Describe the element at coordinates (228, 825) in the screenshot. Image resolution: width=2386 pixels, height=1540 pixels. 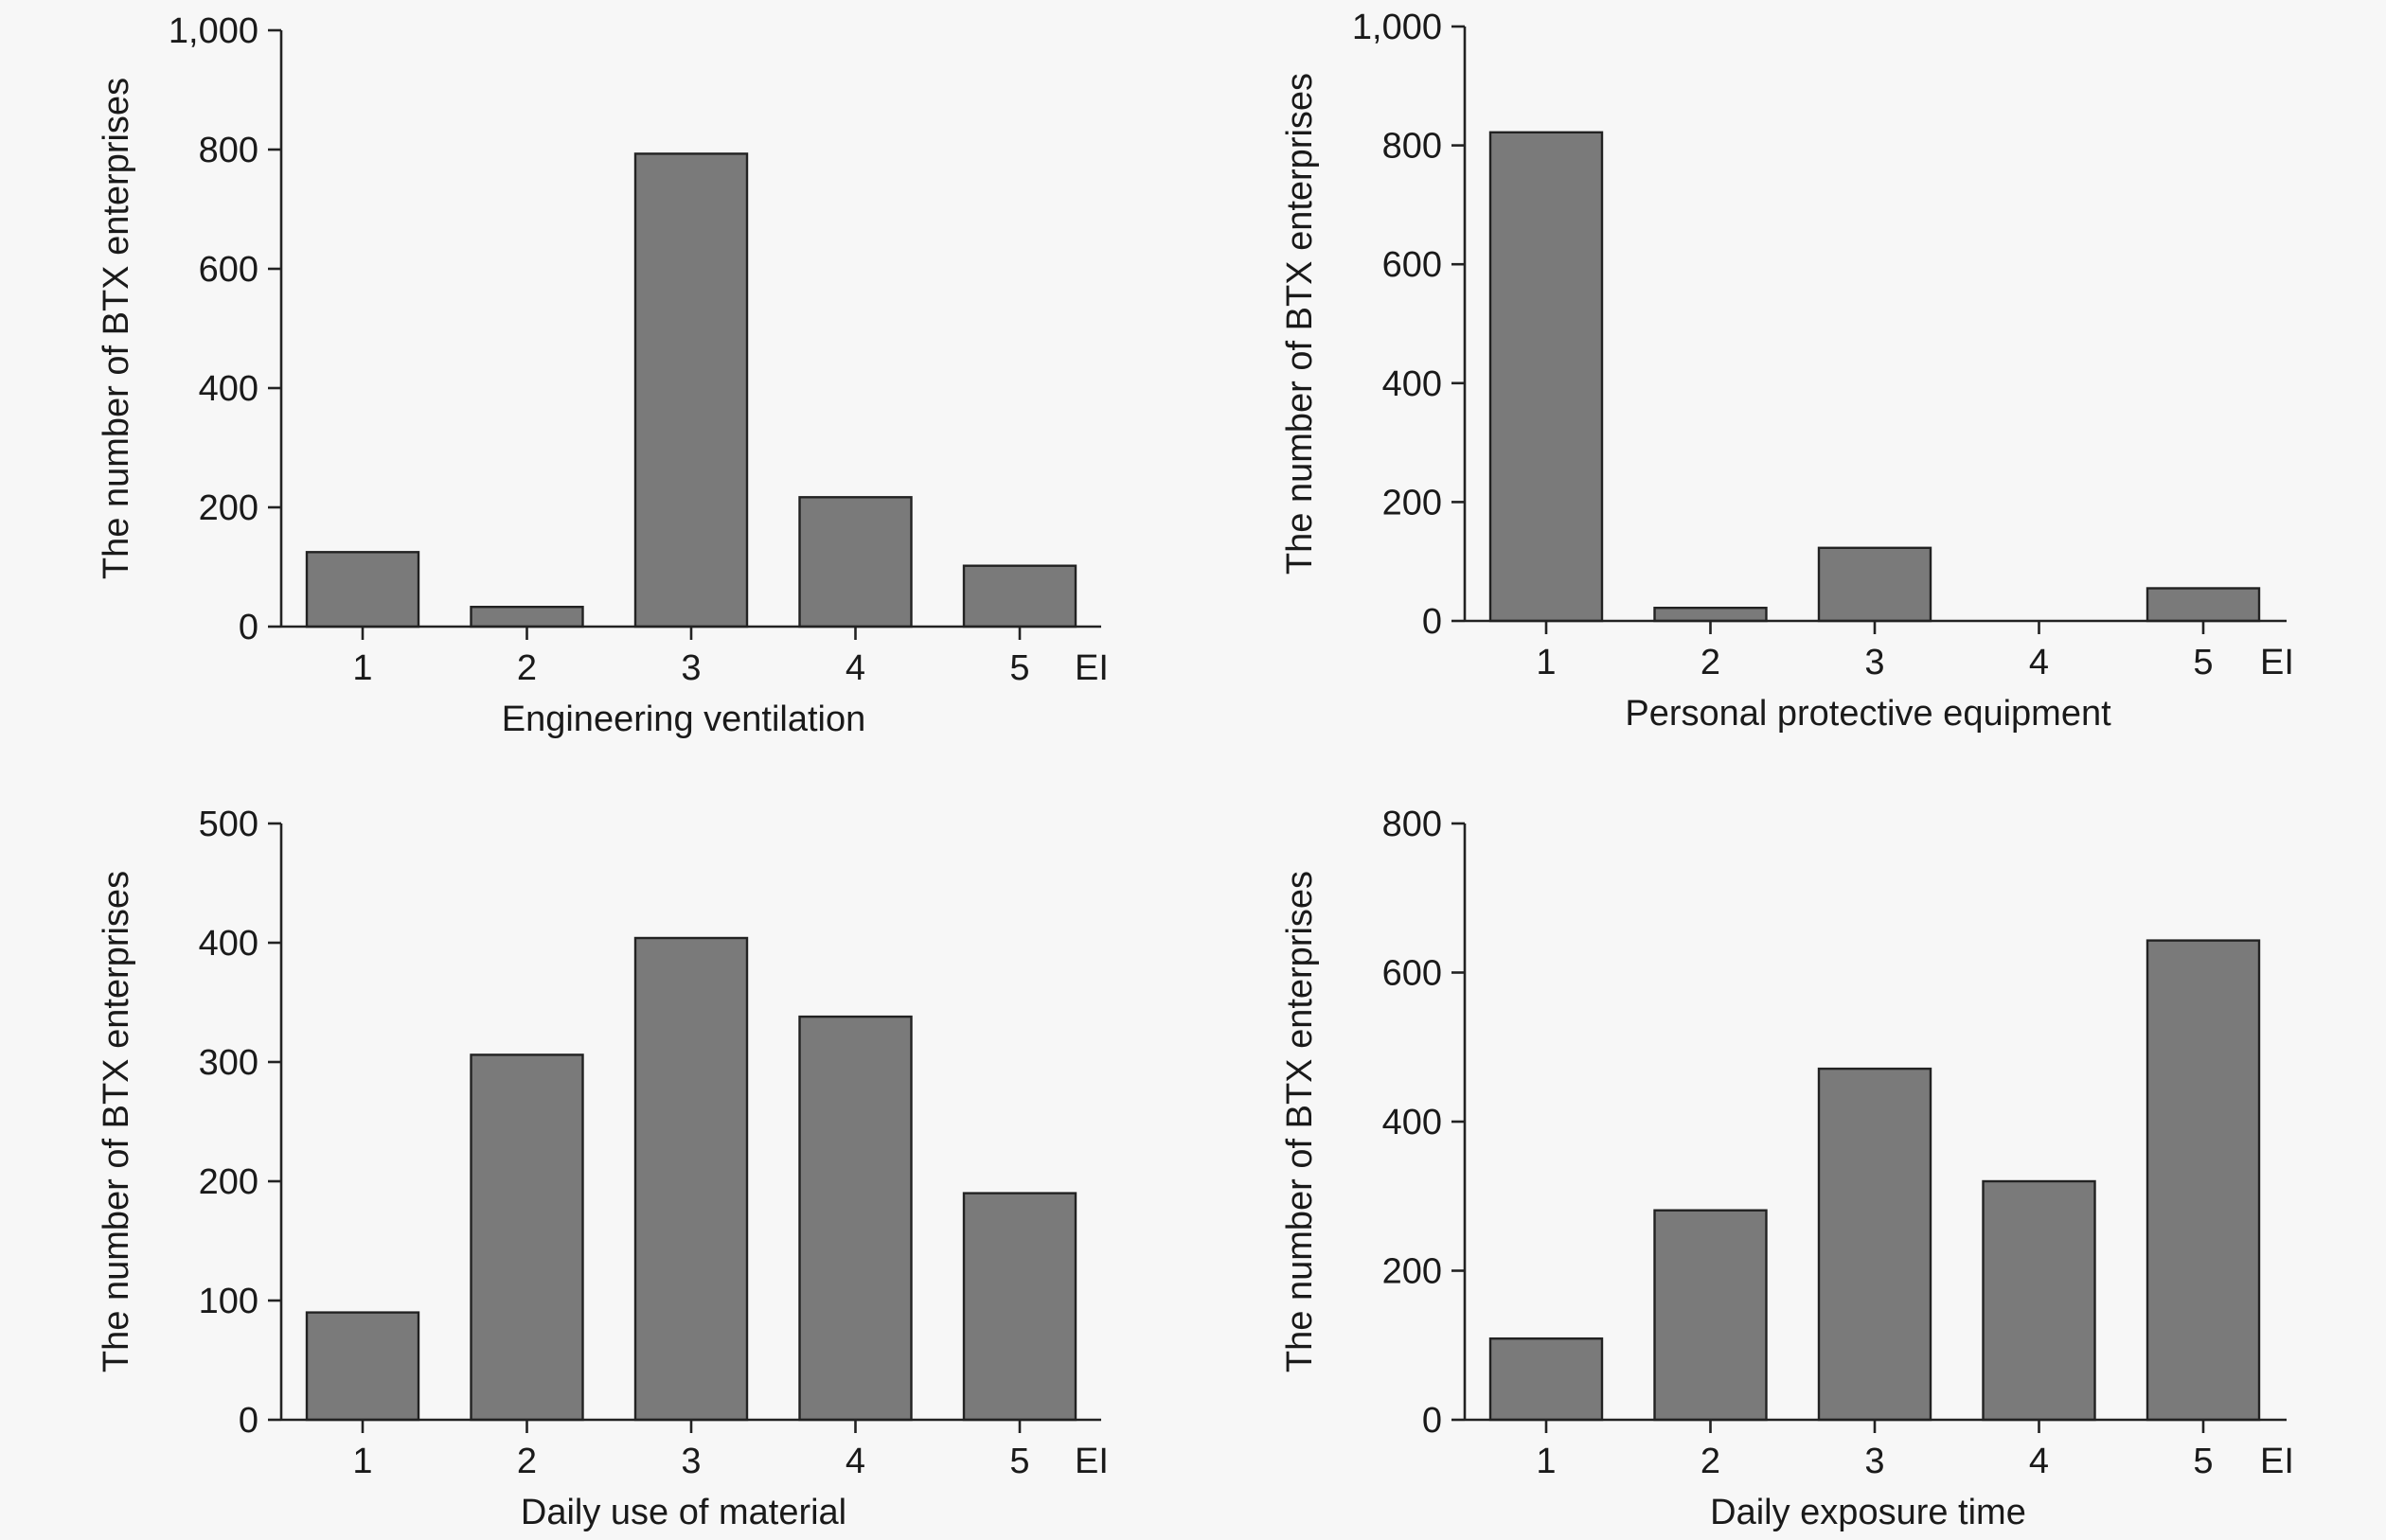
I see `y-tick-label: 500` at that location.